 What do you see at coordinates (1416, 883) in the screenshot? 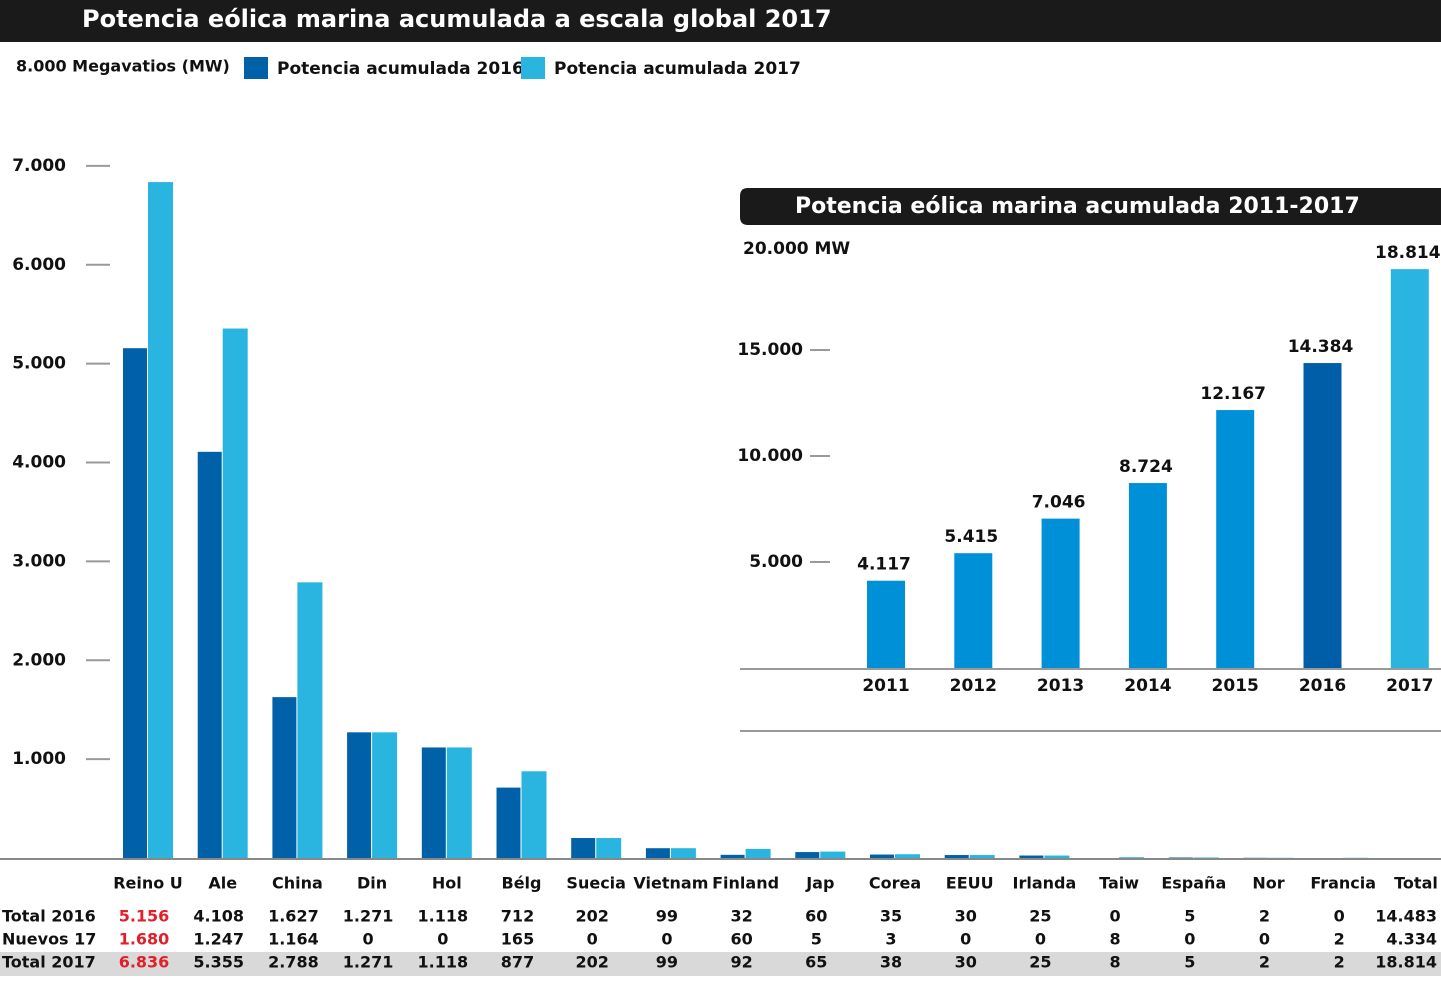
I see `table-header: Total` at bounding box center [1416, 883].